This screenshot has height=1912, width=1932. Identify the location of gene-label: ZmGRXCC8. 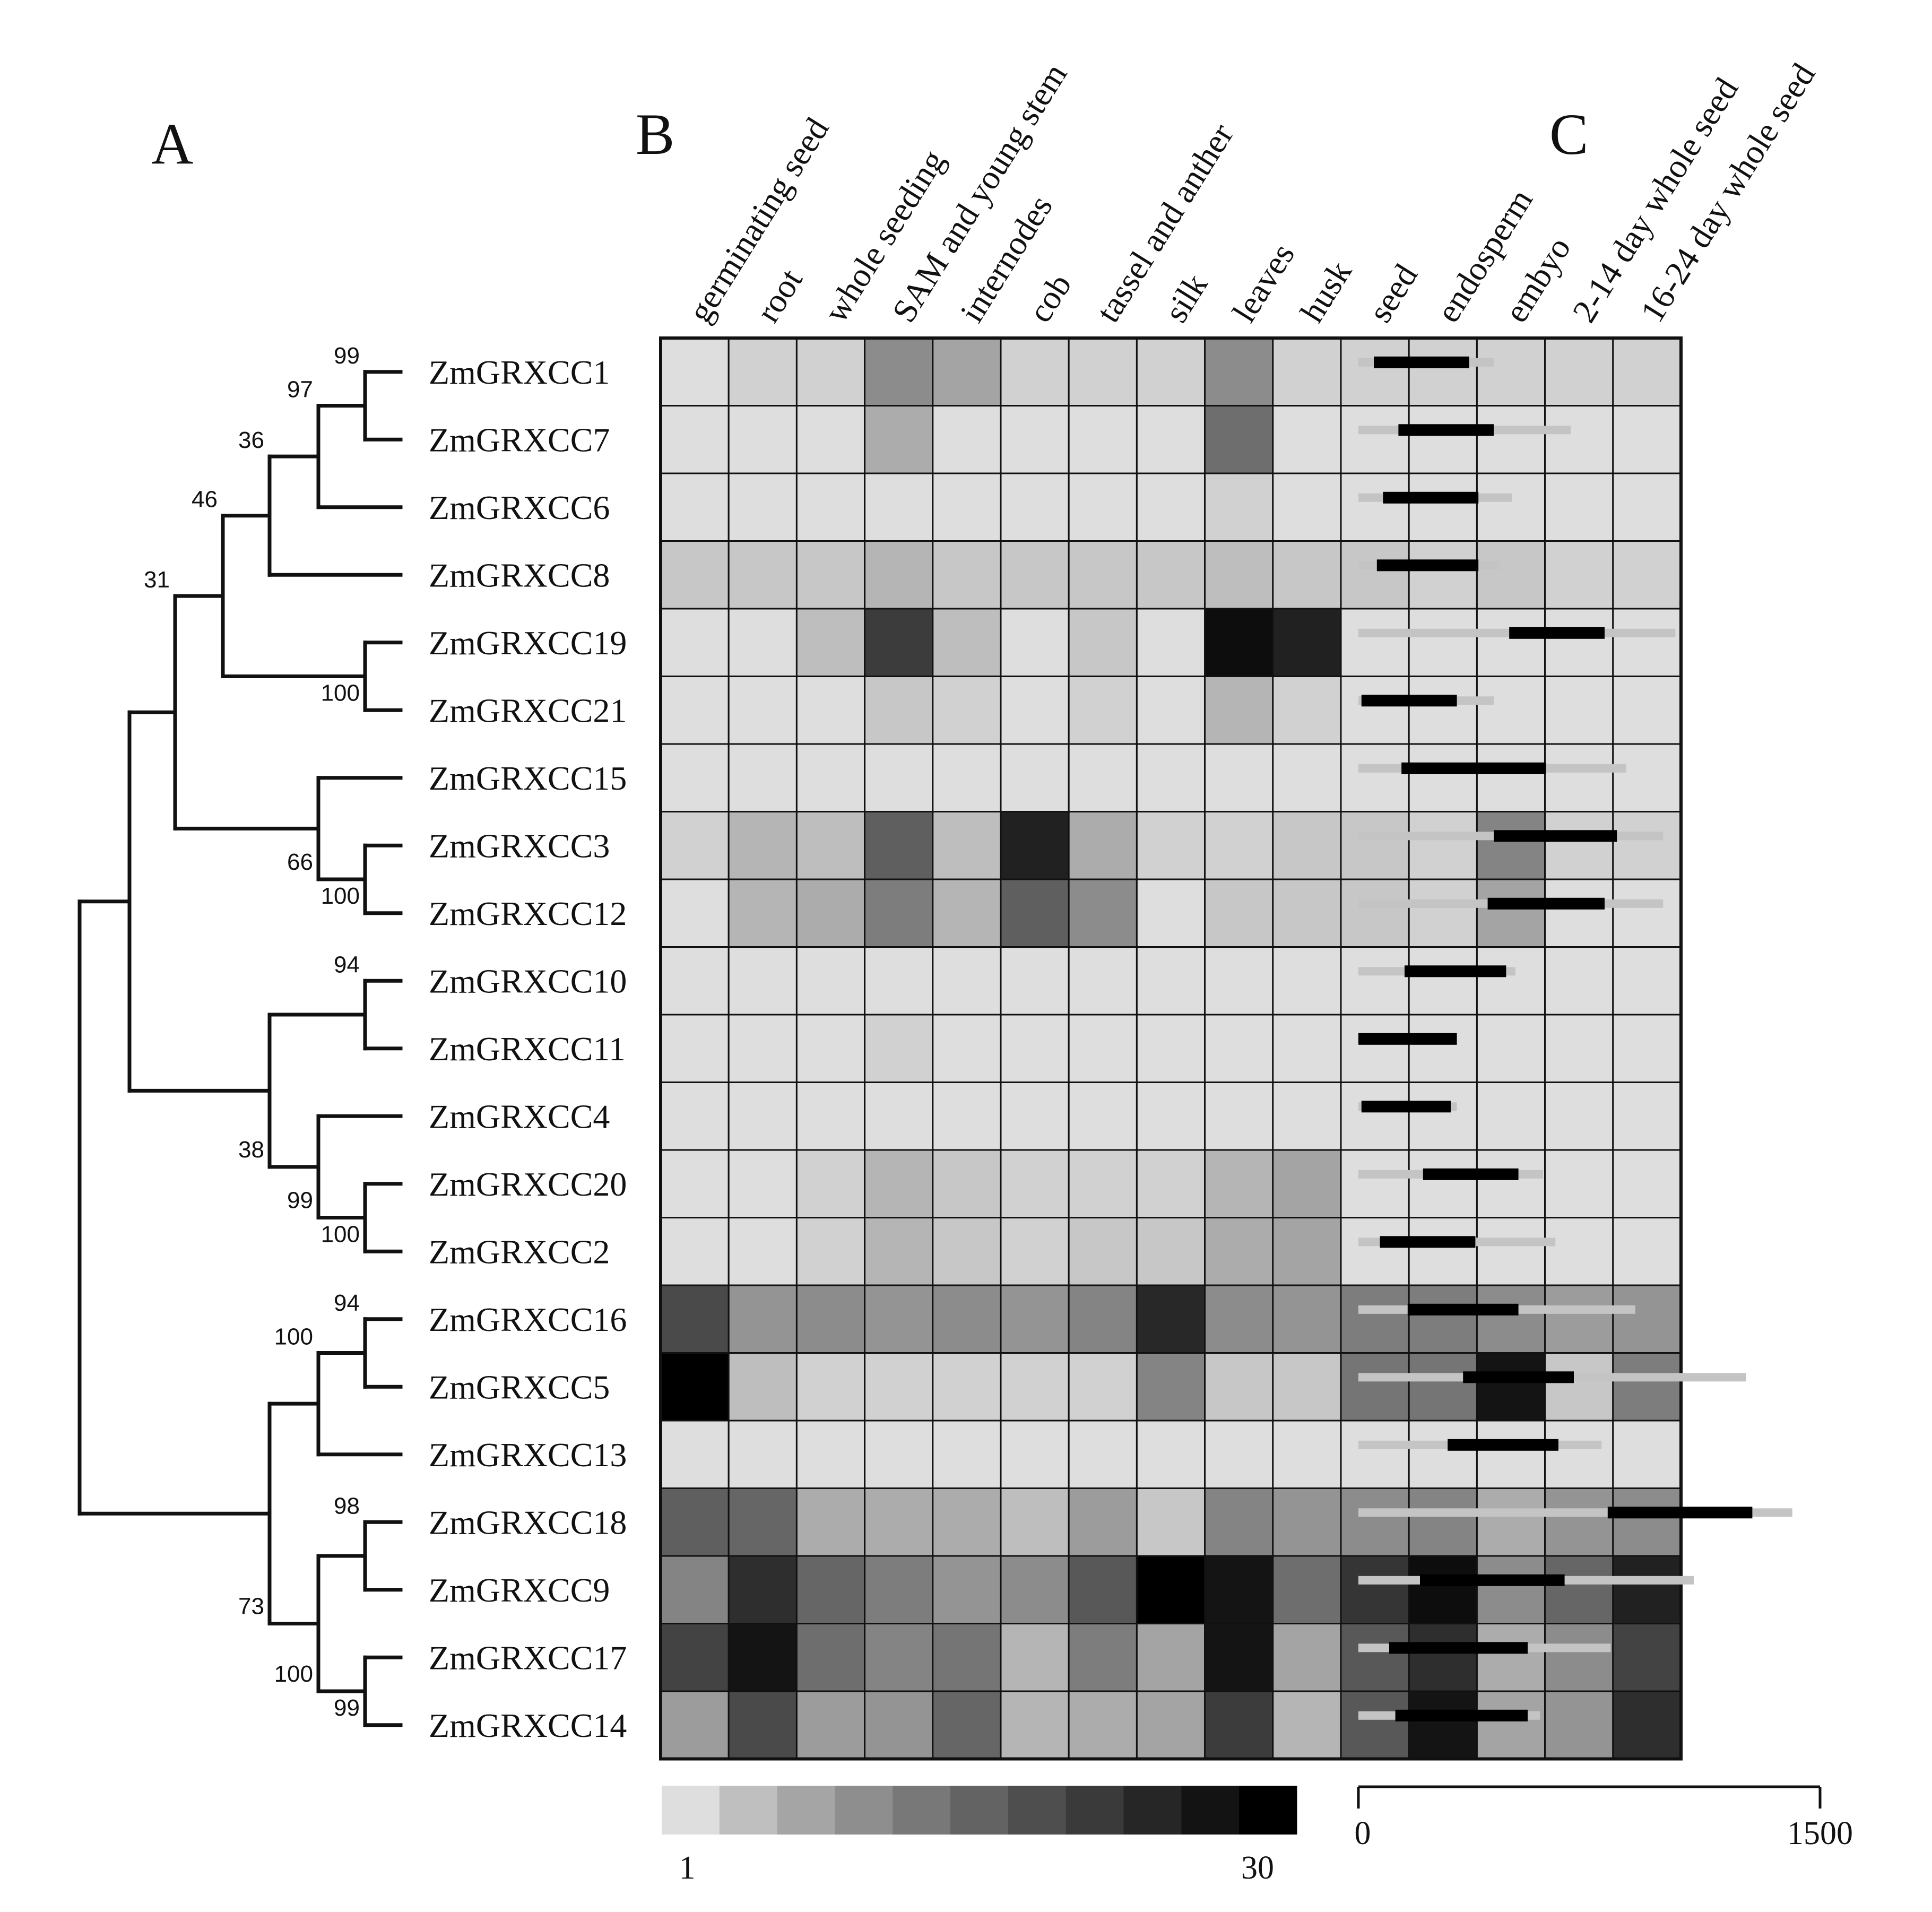
(519, 575).